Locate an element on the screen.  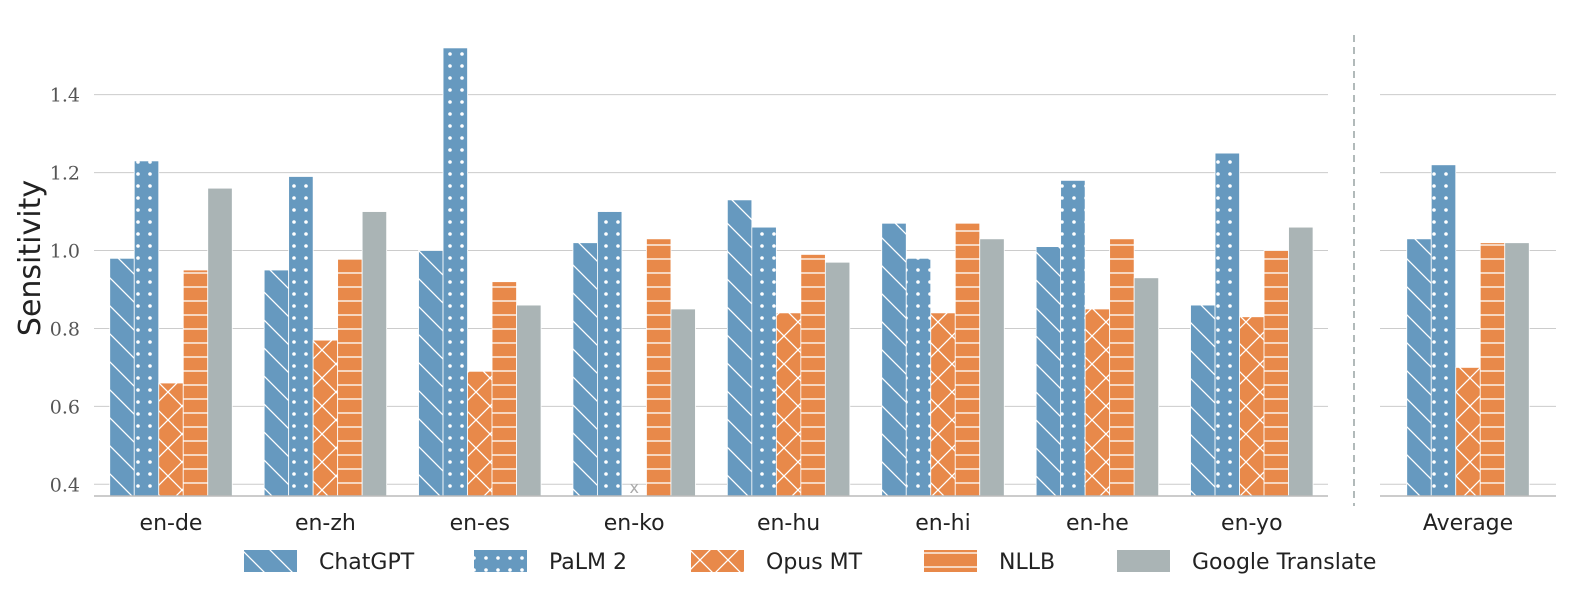
legend: ChatGPT PaLM 2 Opus MT NLLB Google Translate is located at coordinates (810, 562).